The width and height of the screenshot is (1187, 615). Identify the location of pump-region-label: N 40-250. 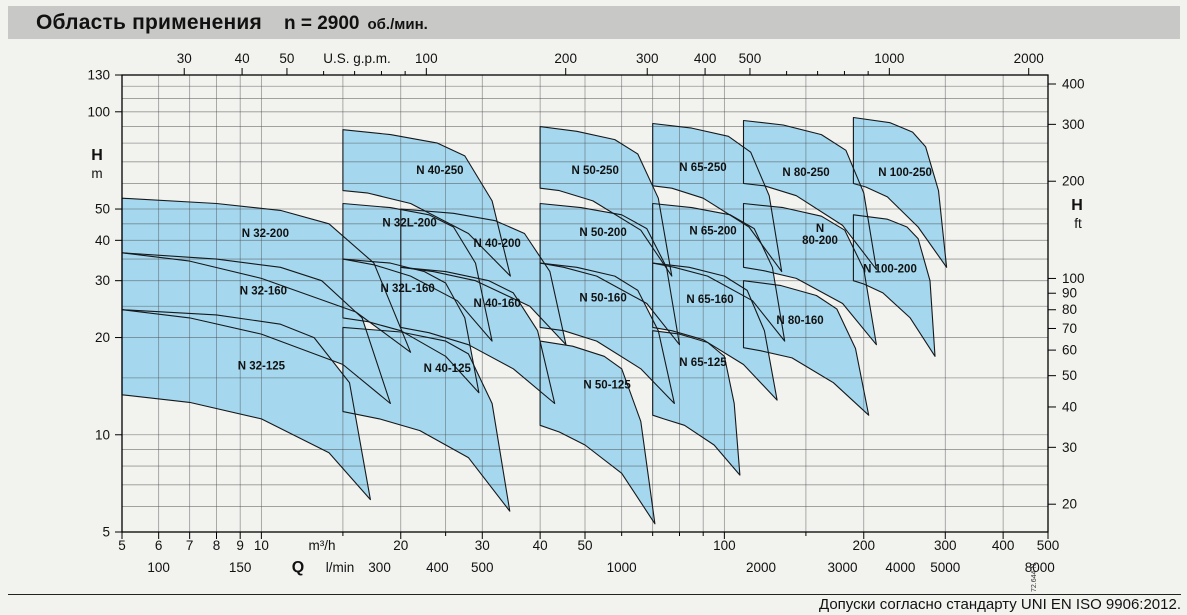
(439, 171).